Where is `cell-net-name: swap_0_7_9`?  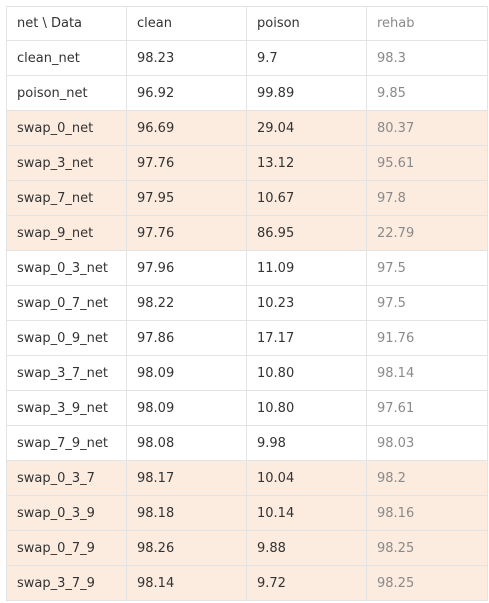
cell-net-name: swap_0_7_9 is located at coordinates (66, 548).